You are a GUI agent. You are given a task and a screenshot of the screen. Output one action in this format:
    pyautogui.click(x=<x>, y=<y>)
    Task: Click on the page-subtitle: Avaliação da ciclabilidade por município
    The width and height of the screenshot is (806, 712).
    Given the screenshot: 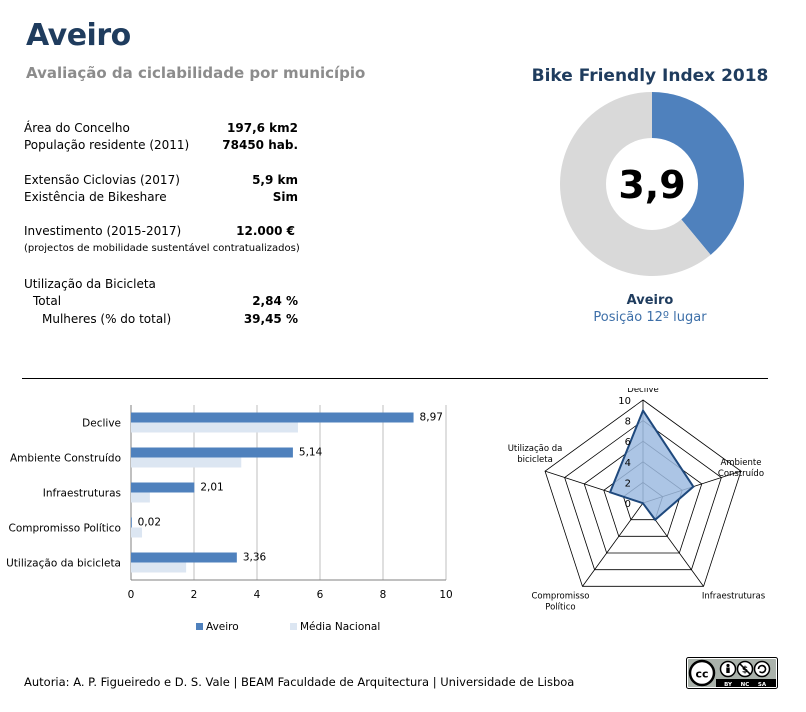 What is the action you would take?
    pyautogui.click(x=196, y=73)
    